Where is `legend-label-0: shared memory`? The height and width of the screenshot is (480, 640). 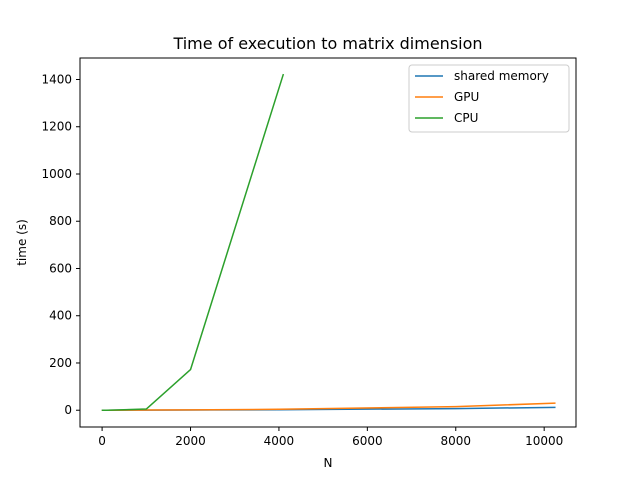
legend-label-0: shared memory is located at coordinates (501, 76).